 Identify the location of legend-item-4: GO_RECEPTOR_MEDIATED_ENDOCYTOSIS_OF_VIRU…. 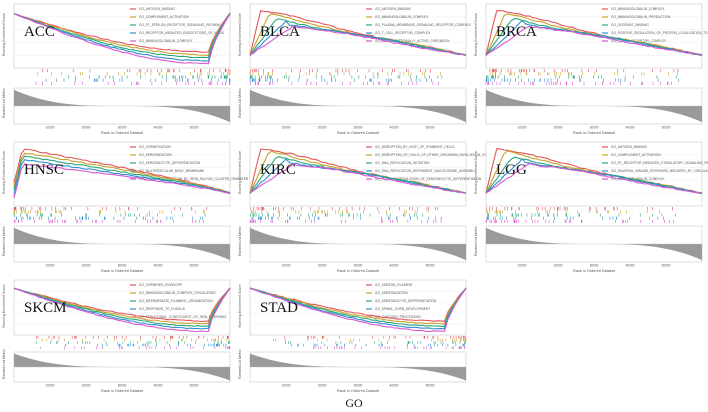
(181, 33).